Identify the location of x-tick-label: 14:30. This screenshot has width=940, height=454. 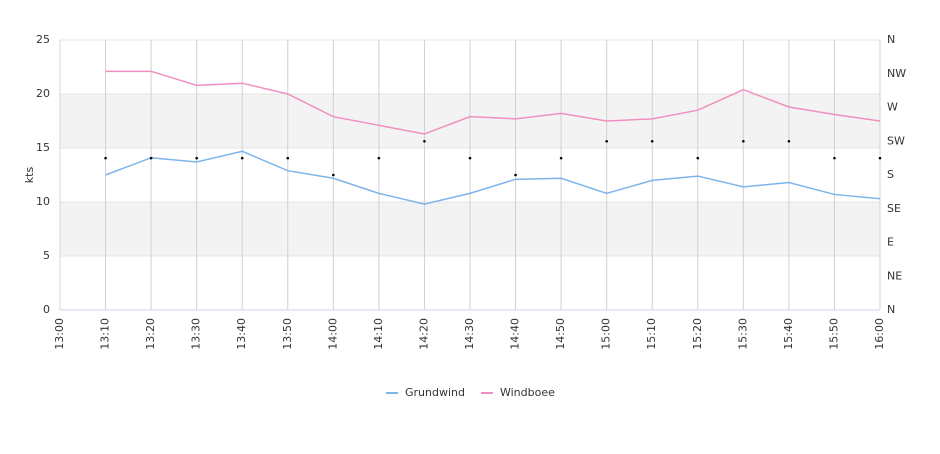
(469, 334).